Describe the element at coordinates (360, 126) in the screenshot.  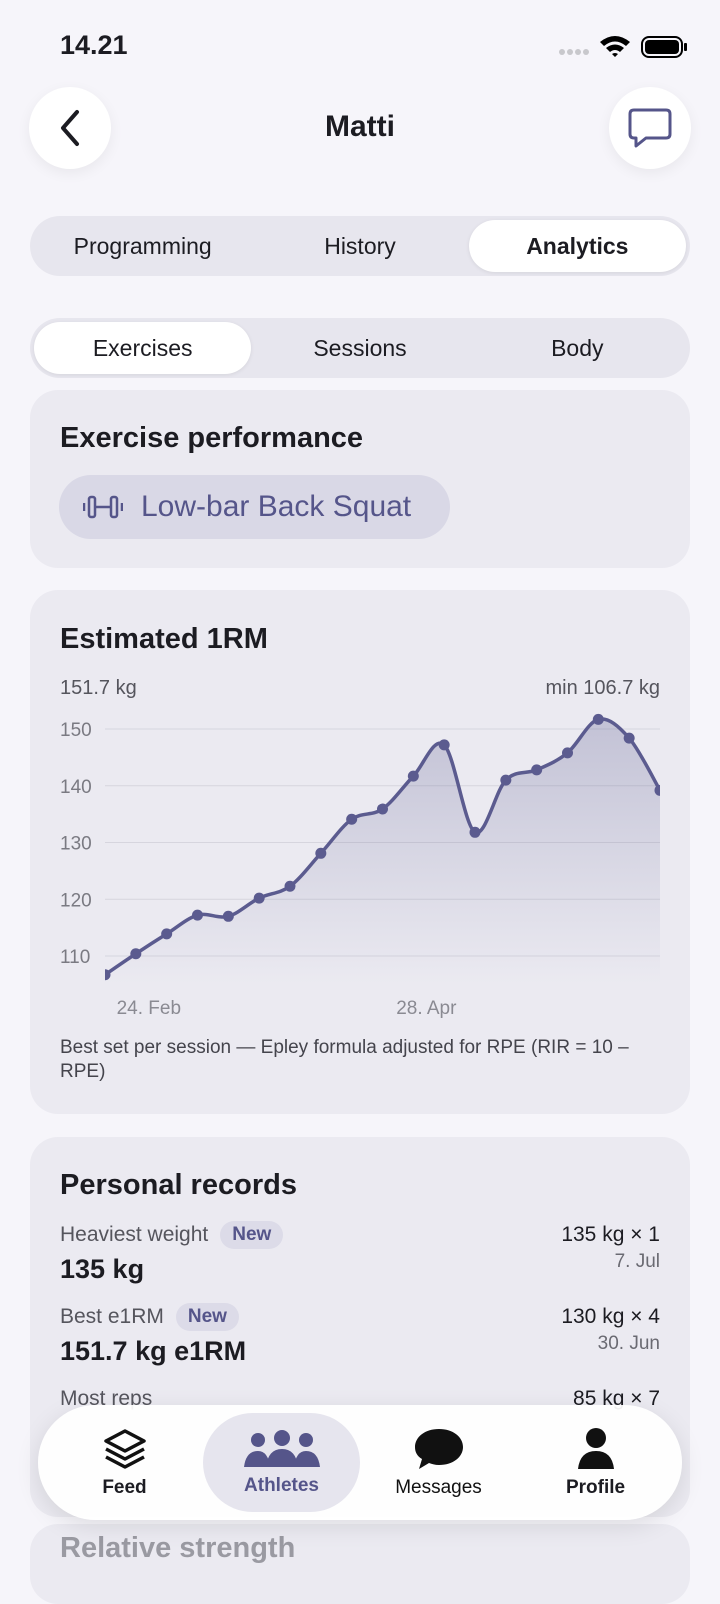
I see `header-title: Matti` at that location.